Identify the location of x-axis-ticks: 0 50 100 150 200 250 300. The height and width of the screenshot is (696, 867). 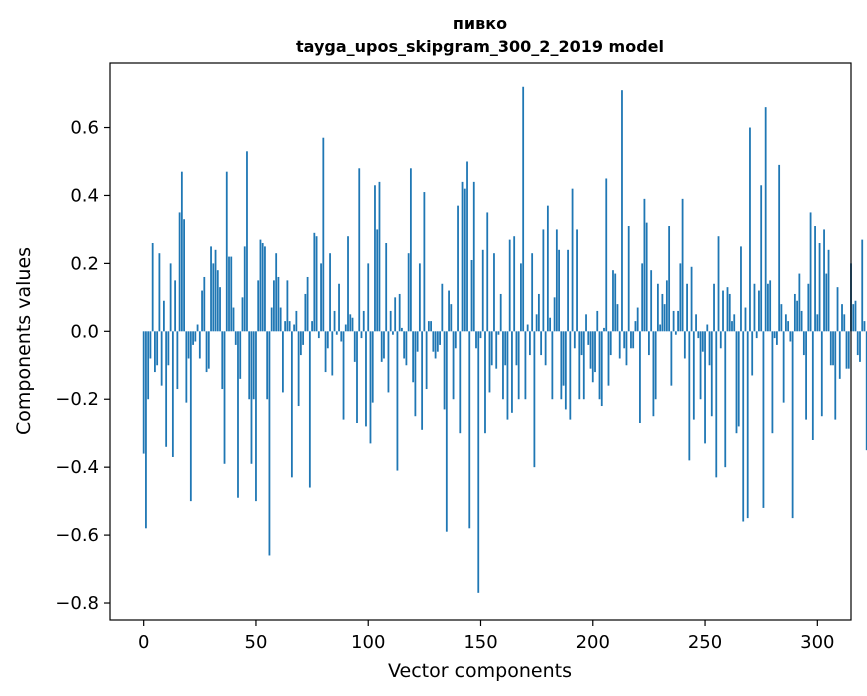
(486, 636).